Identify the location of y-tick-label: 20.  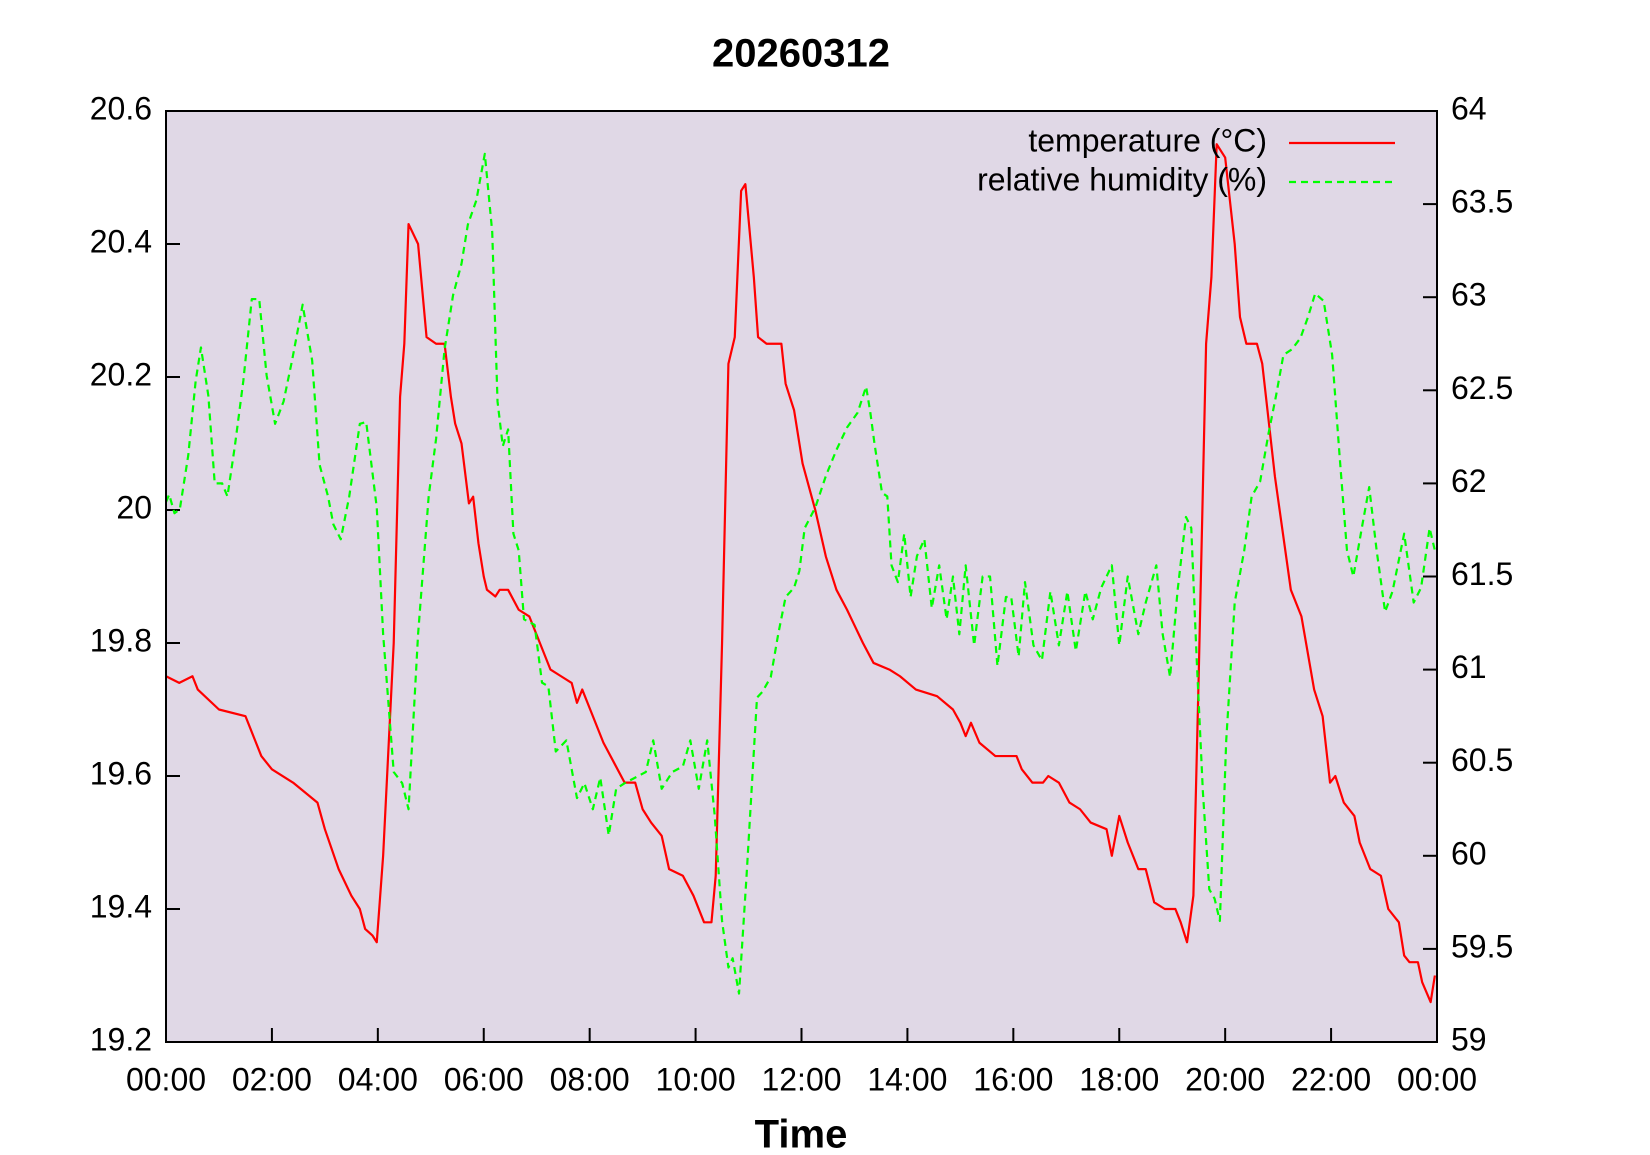
(134, 507).